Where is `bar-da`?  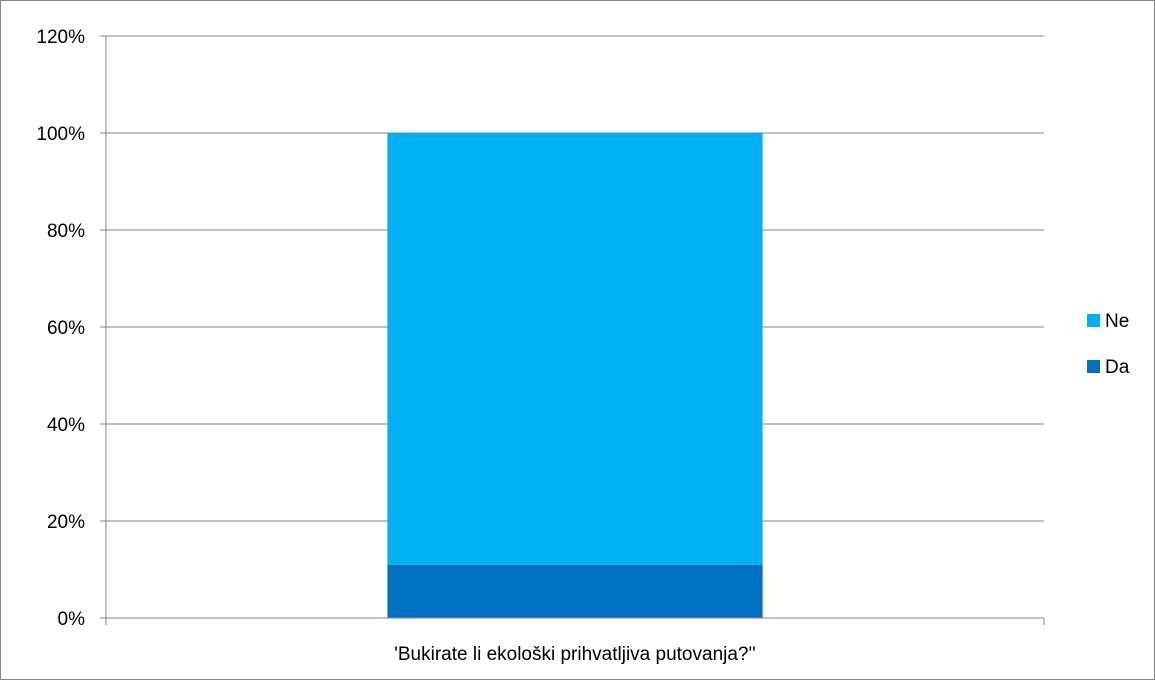 bar-da is located at coordinates (575, 591).